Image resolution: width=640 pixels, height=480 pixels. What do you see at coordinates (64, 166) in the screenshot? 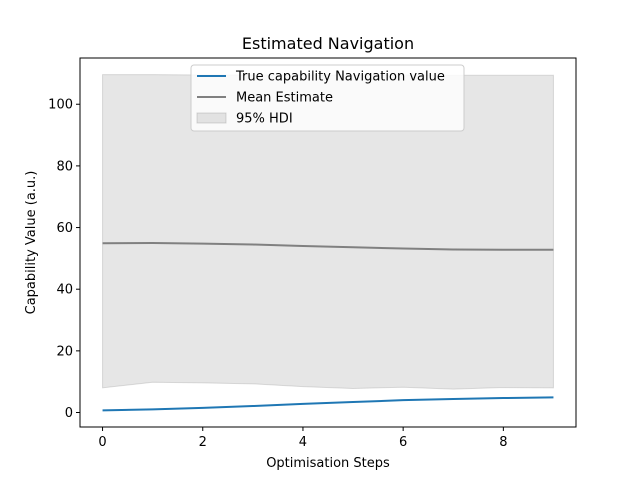
I see `y-tick-label: 80` at bounding box center [64, 166].